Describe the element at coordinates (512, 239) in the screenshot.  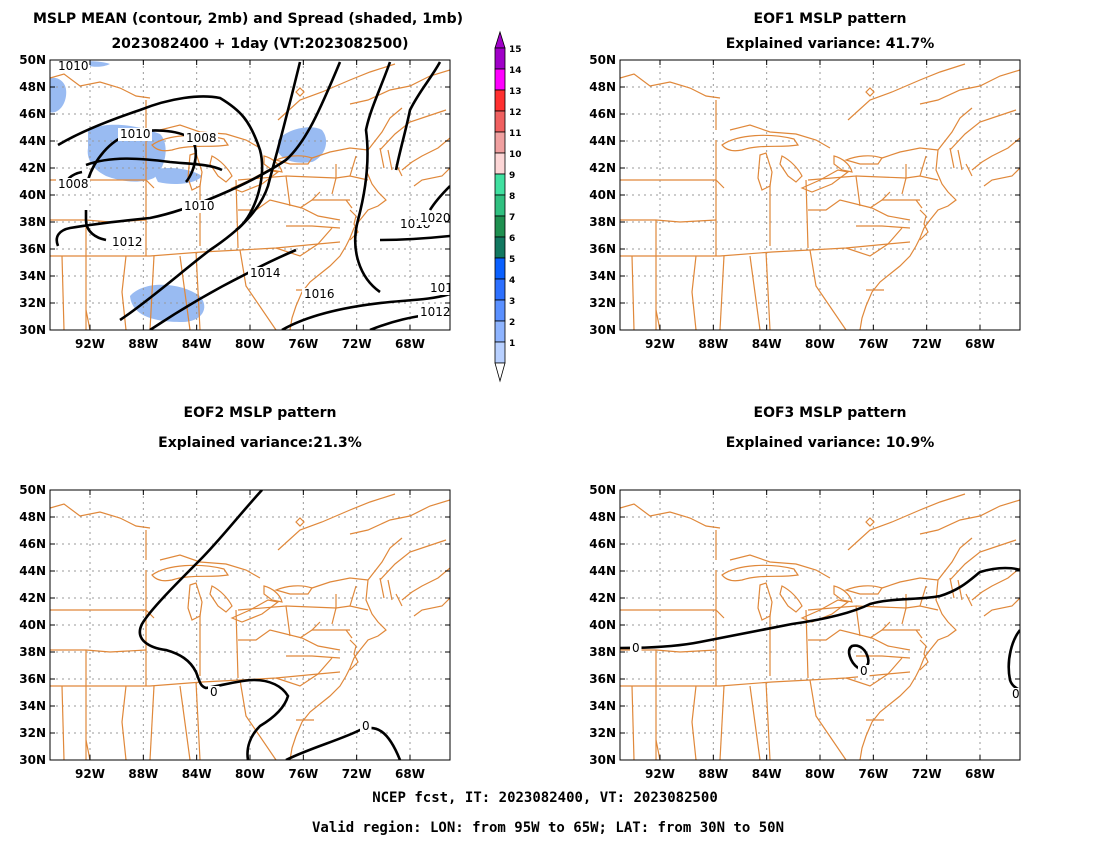
I see `colorbar-label: 6` at that location.